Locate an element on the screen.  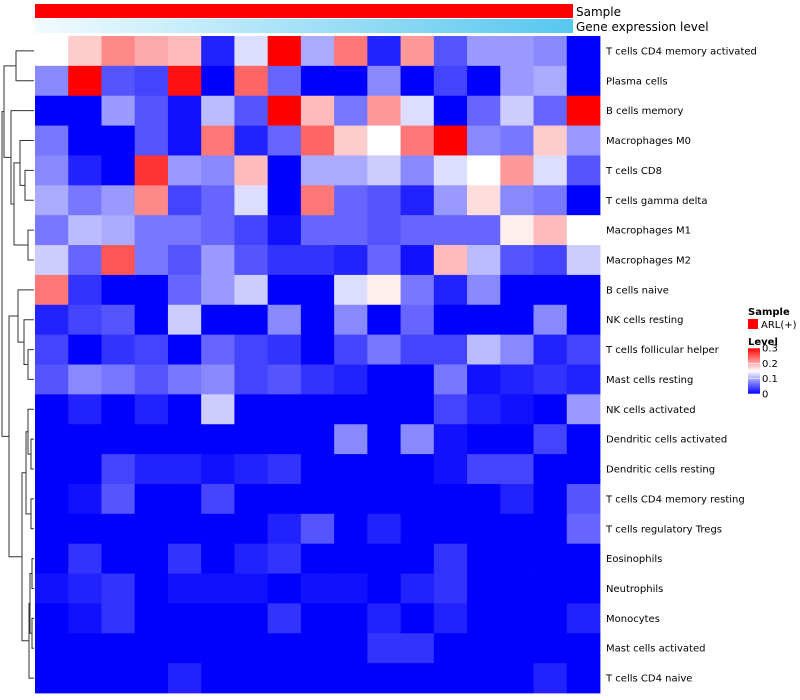
row-label: Macrophages M2 is located at coordinates (648, 260).